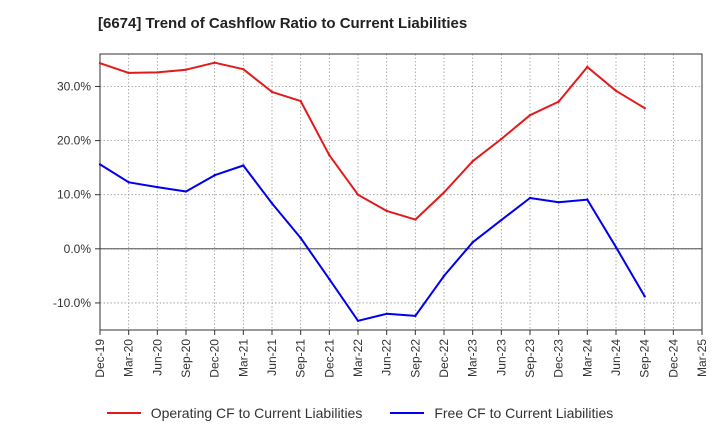 The height and width of the screenshot is (440, 720). Describe the element at coordinates (272, 357) in the screenshot. I see `x-tick-label: Jun-21` at that location.